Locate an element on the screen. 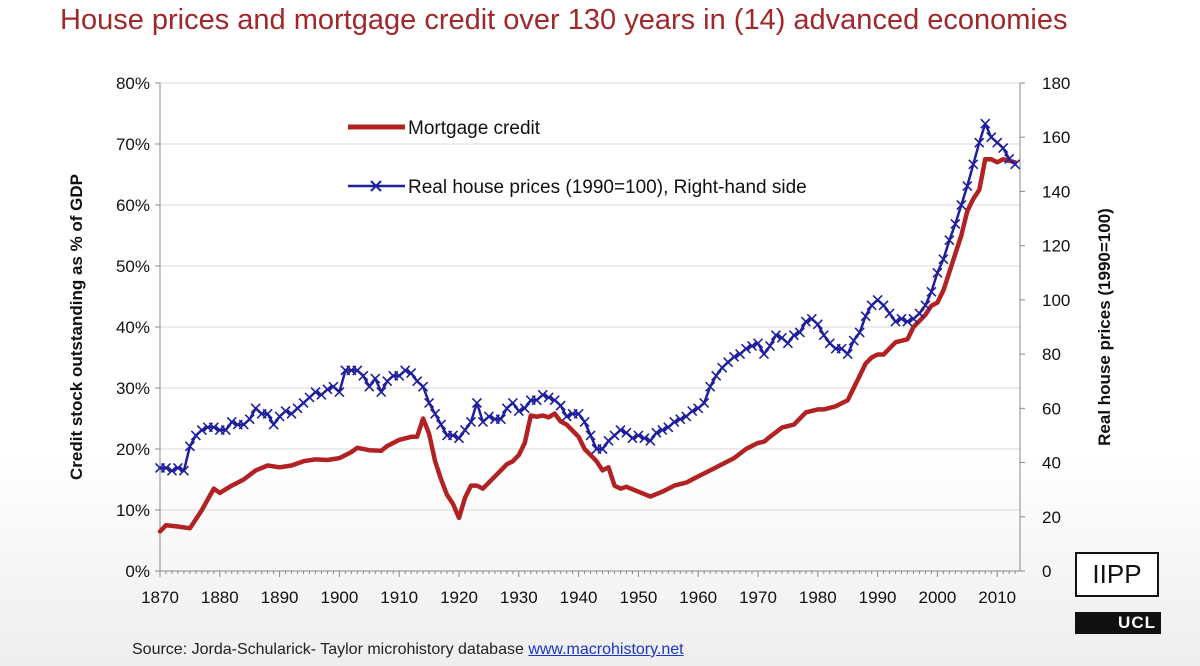 The width and height of the screenshot is (1200, 666). y-right-tick-label: 0 is located at coordinates (1046, 571).